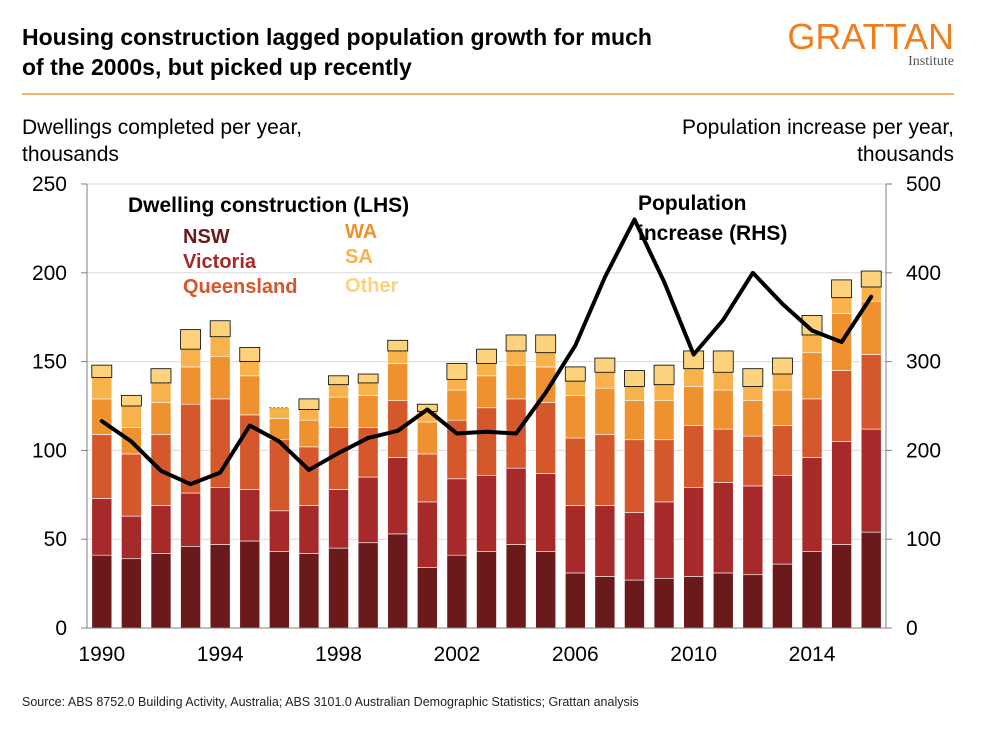 The width and height of the screenshot is (990, 739). What do you see at coordinates (923, 450) in the screenshot?
I see `right-tick-label: 200` at bounding box center [923, 450].